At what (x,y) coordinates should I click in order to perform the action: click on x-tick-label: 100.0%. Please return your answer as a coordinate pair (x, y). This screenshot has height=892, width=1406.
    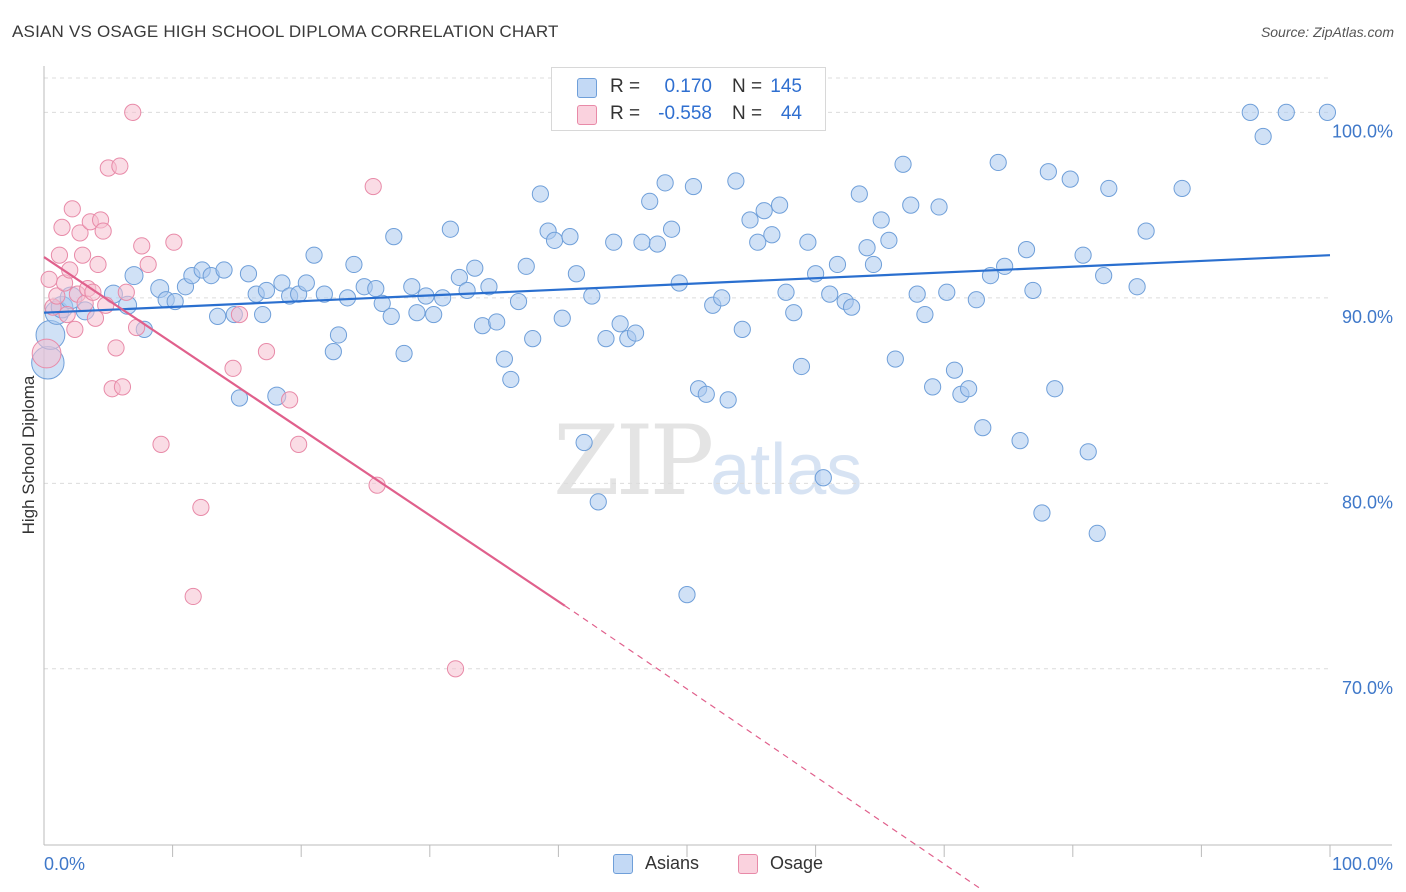
    Looking at the image, I should click on (1362, 864).